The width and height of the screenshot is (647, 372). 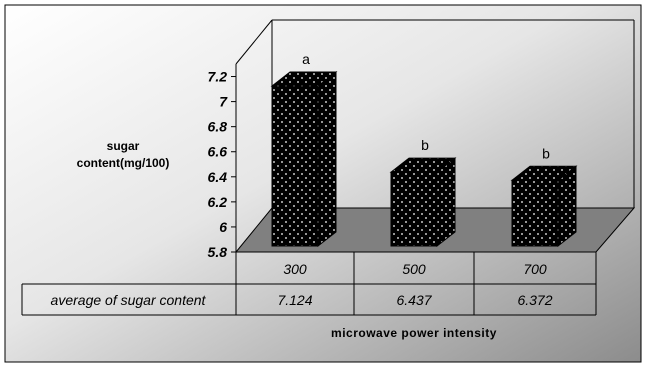 What do you see at coordinates (218, 252) in the screenshot?
I see `y-tick-label: 5.8` at bounding box center [218, 252].